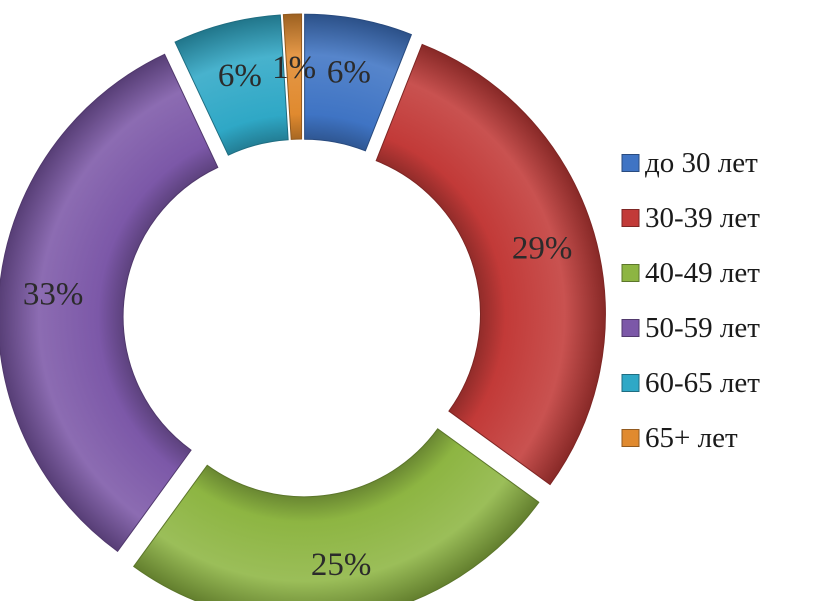 The width and height of the screenshot is (839, 601). Describe the element at coordinates (702, 328) in the screenshot. I see `legend-label: 50-59 лет` at that location.